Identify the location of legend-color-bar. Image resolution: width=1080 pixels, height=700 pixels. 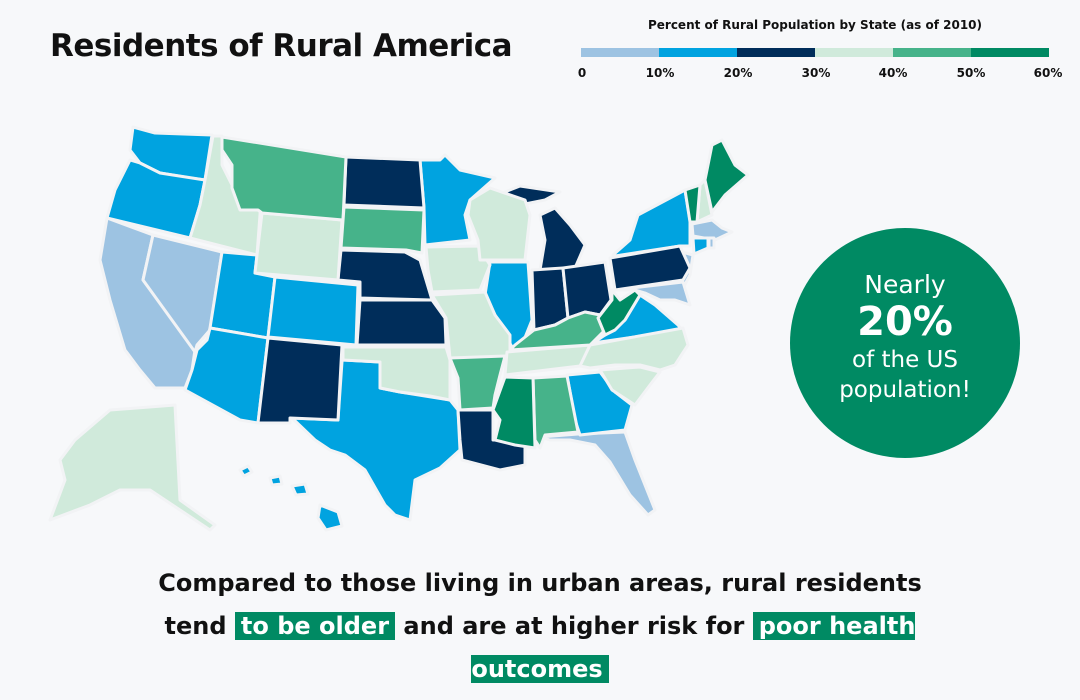
(815, 52).